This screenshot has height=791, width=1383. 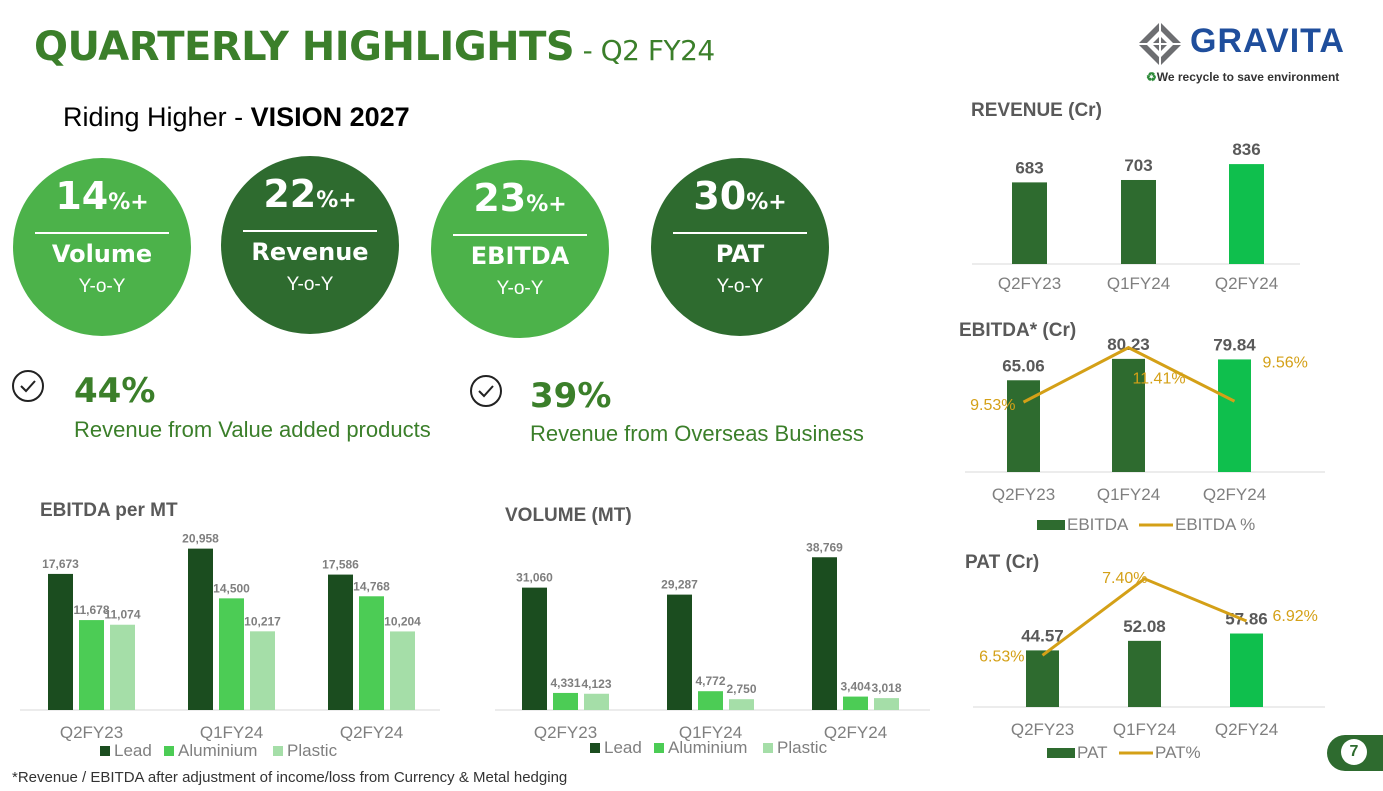 I want to click on kpi-circle-revenue: 22%+ Revenue Y-o-Y, so click(x=310, y=245).